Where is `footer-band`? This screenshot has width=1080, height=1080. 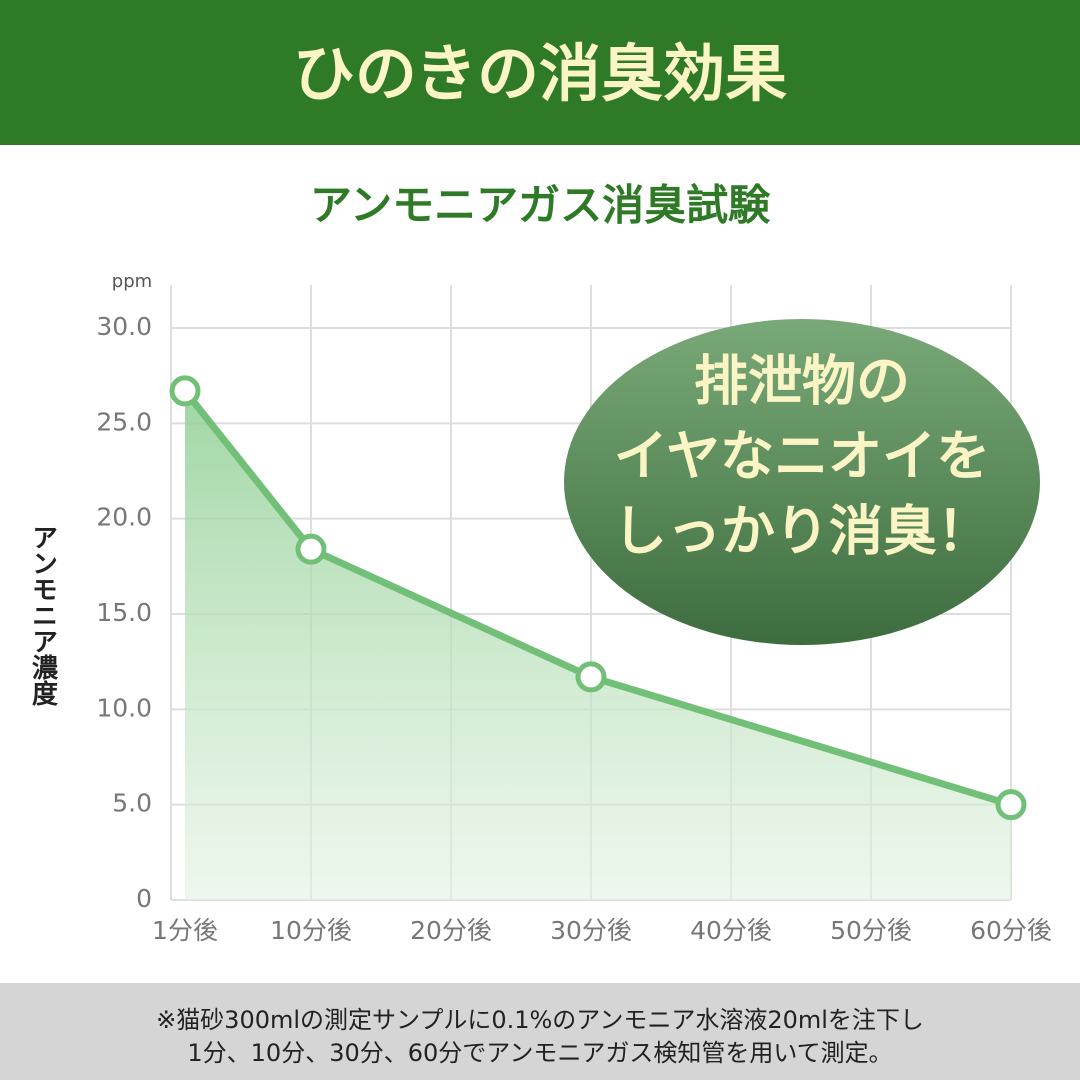
footer-band is located at coordinates (540, 1031).